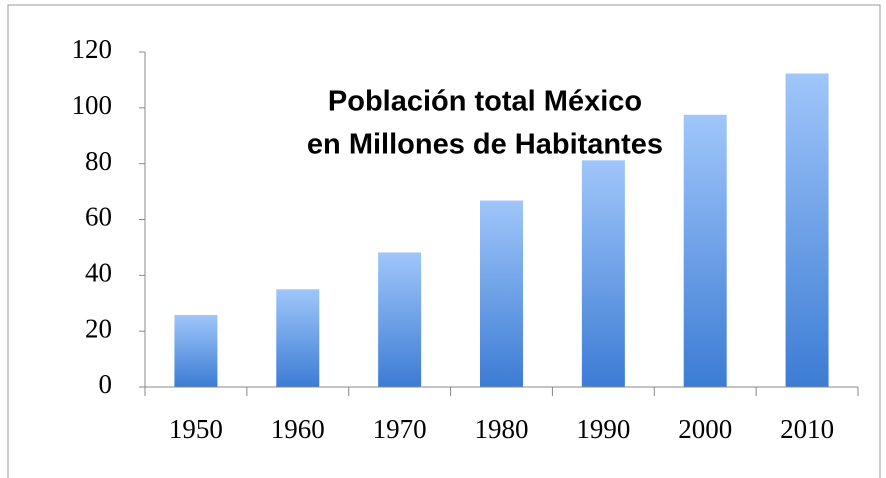 This screenshot has width=886, height=478. Describe the element at coordinates (98, 217) in the screenshot. I see `y-tick-label: 60` at that location.